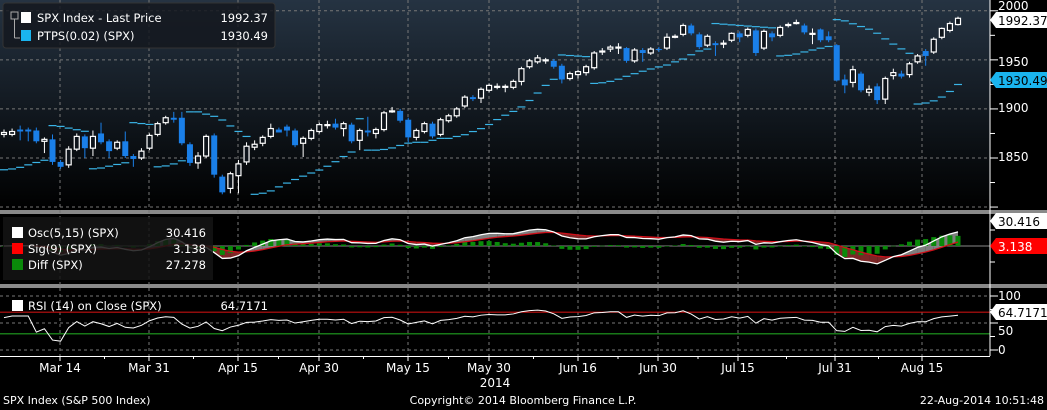 This screenshot has height=410, width=1047. What do you see at coordinates (481, 325) in the screenshot?
I see `rsi-line` at bounding box center [481, 325].